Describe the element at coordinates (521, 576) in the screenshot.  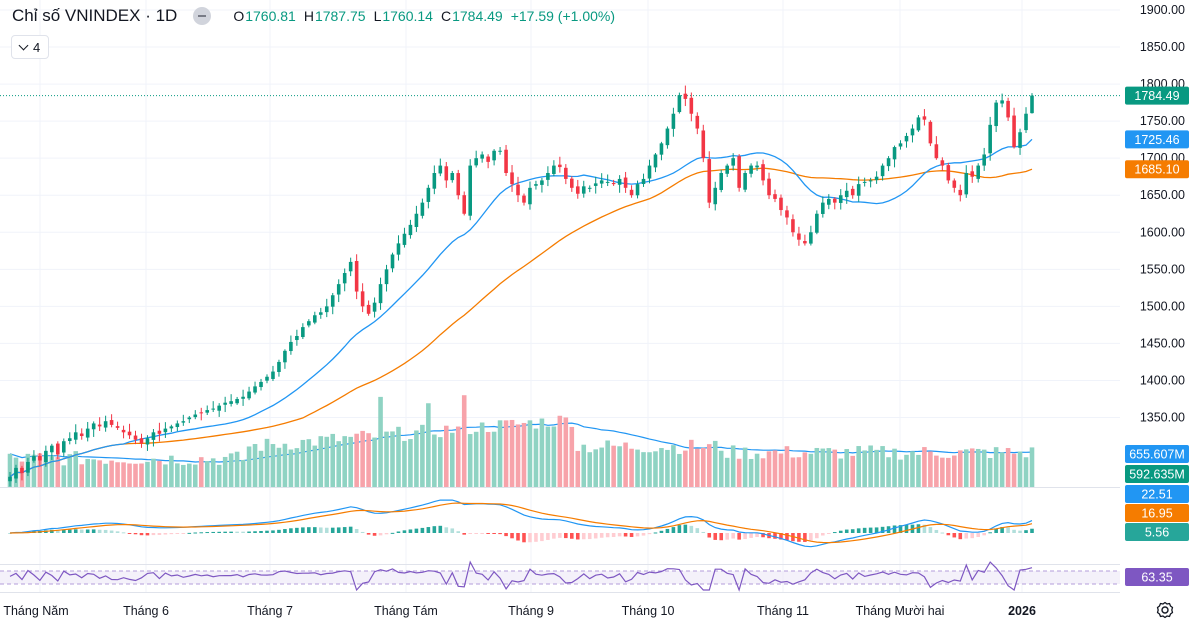
I see `rsi-line` at that location.